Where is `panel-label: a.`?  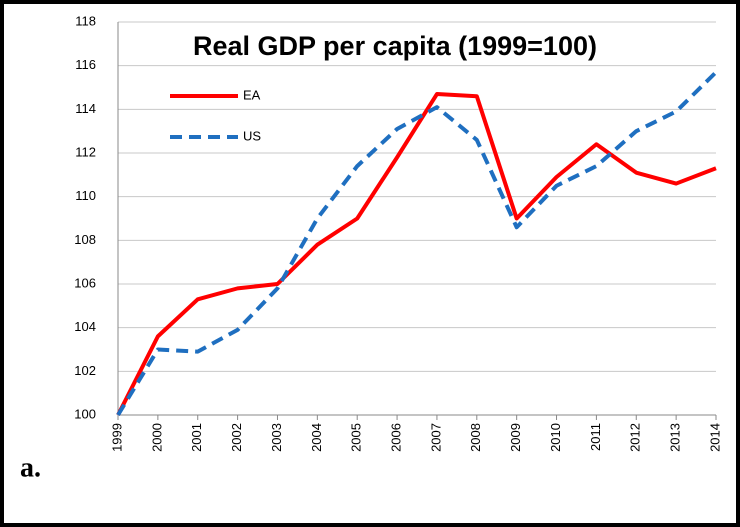 panel-label: a. is located at coordinates (30, 467).